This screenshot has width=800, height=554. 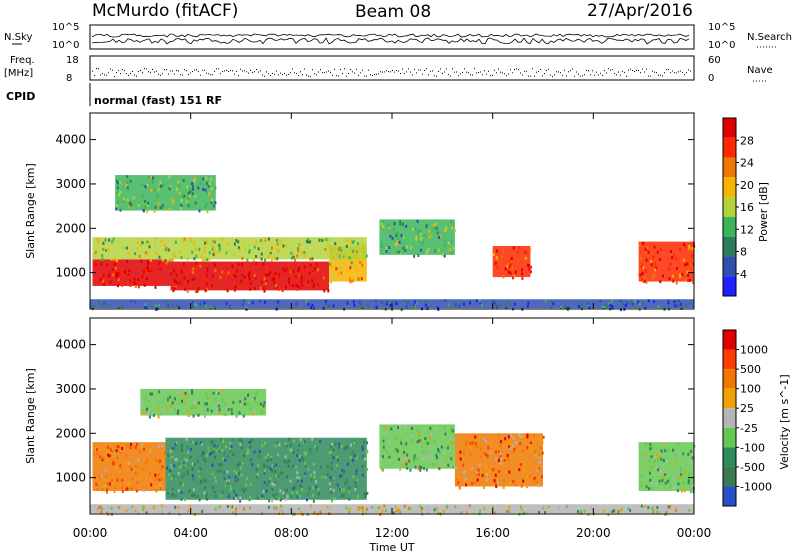 I want to click on velocity-colorbar-label: Velocity [m s^-1], so click(x=784, y=421).